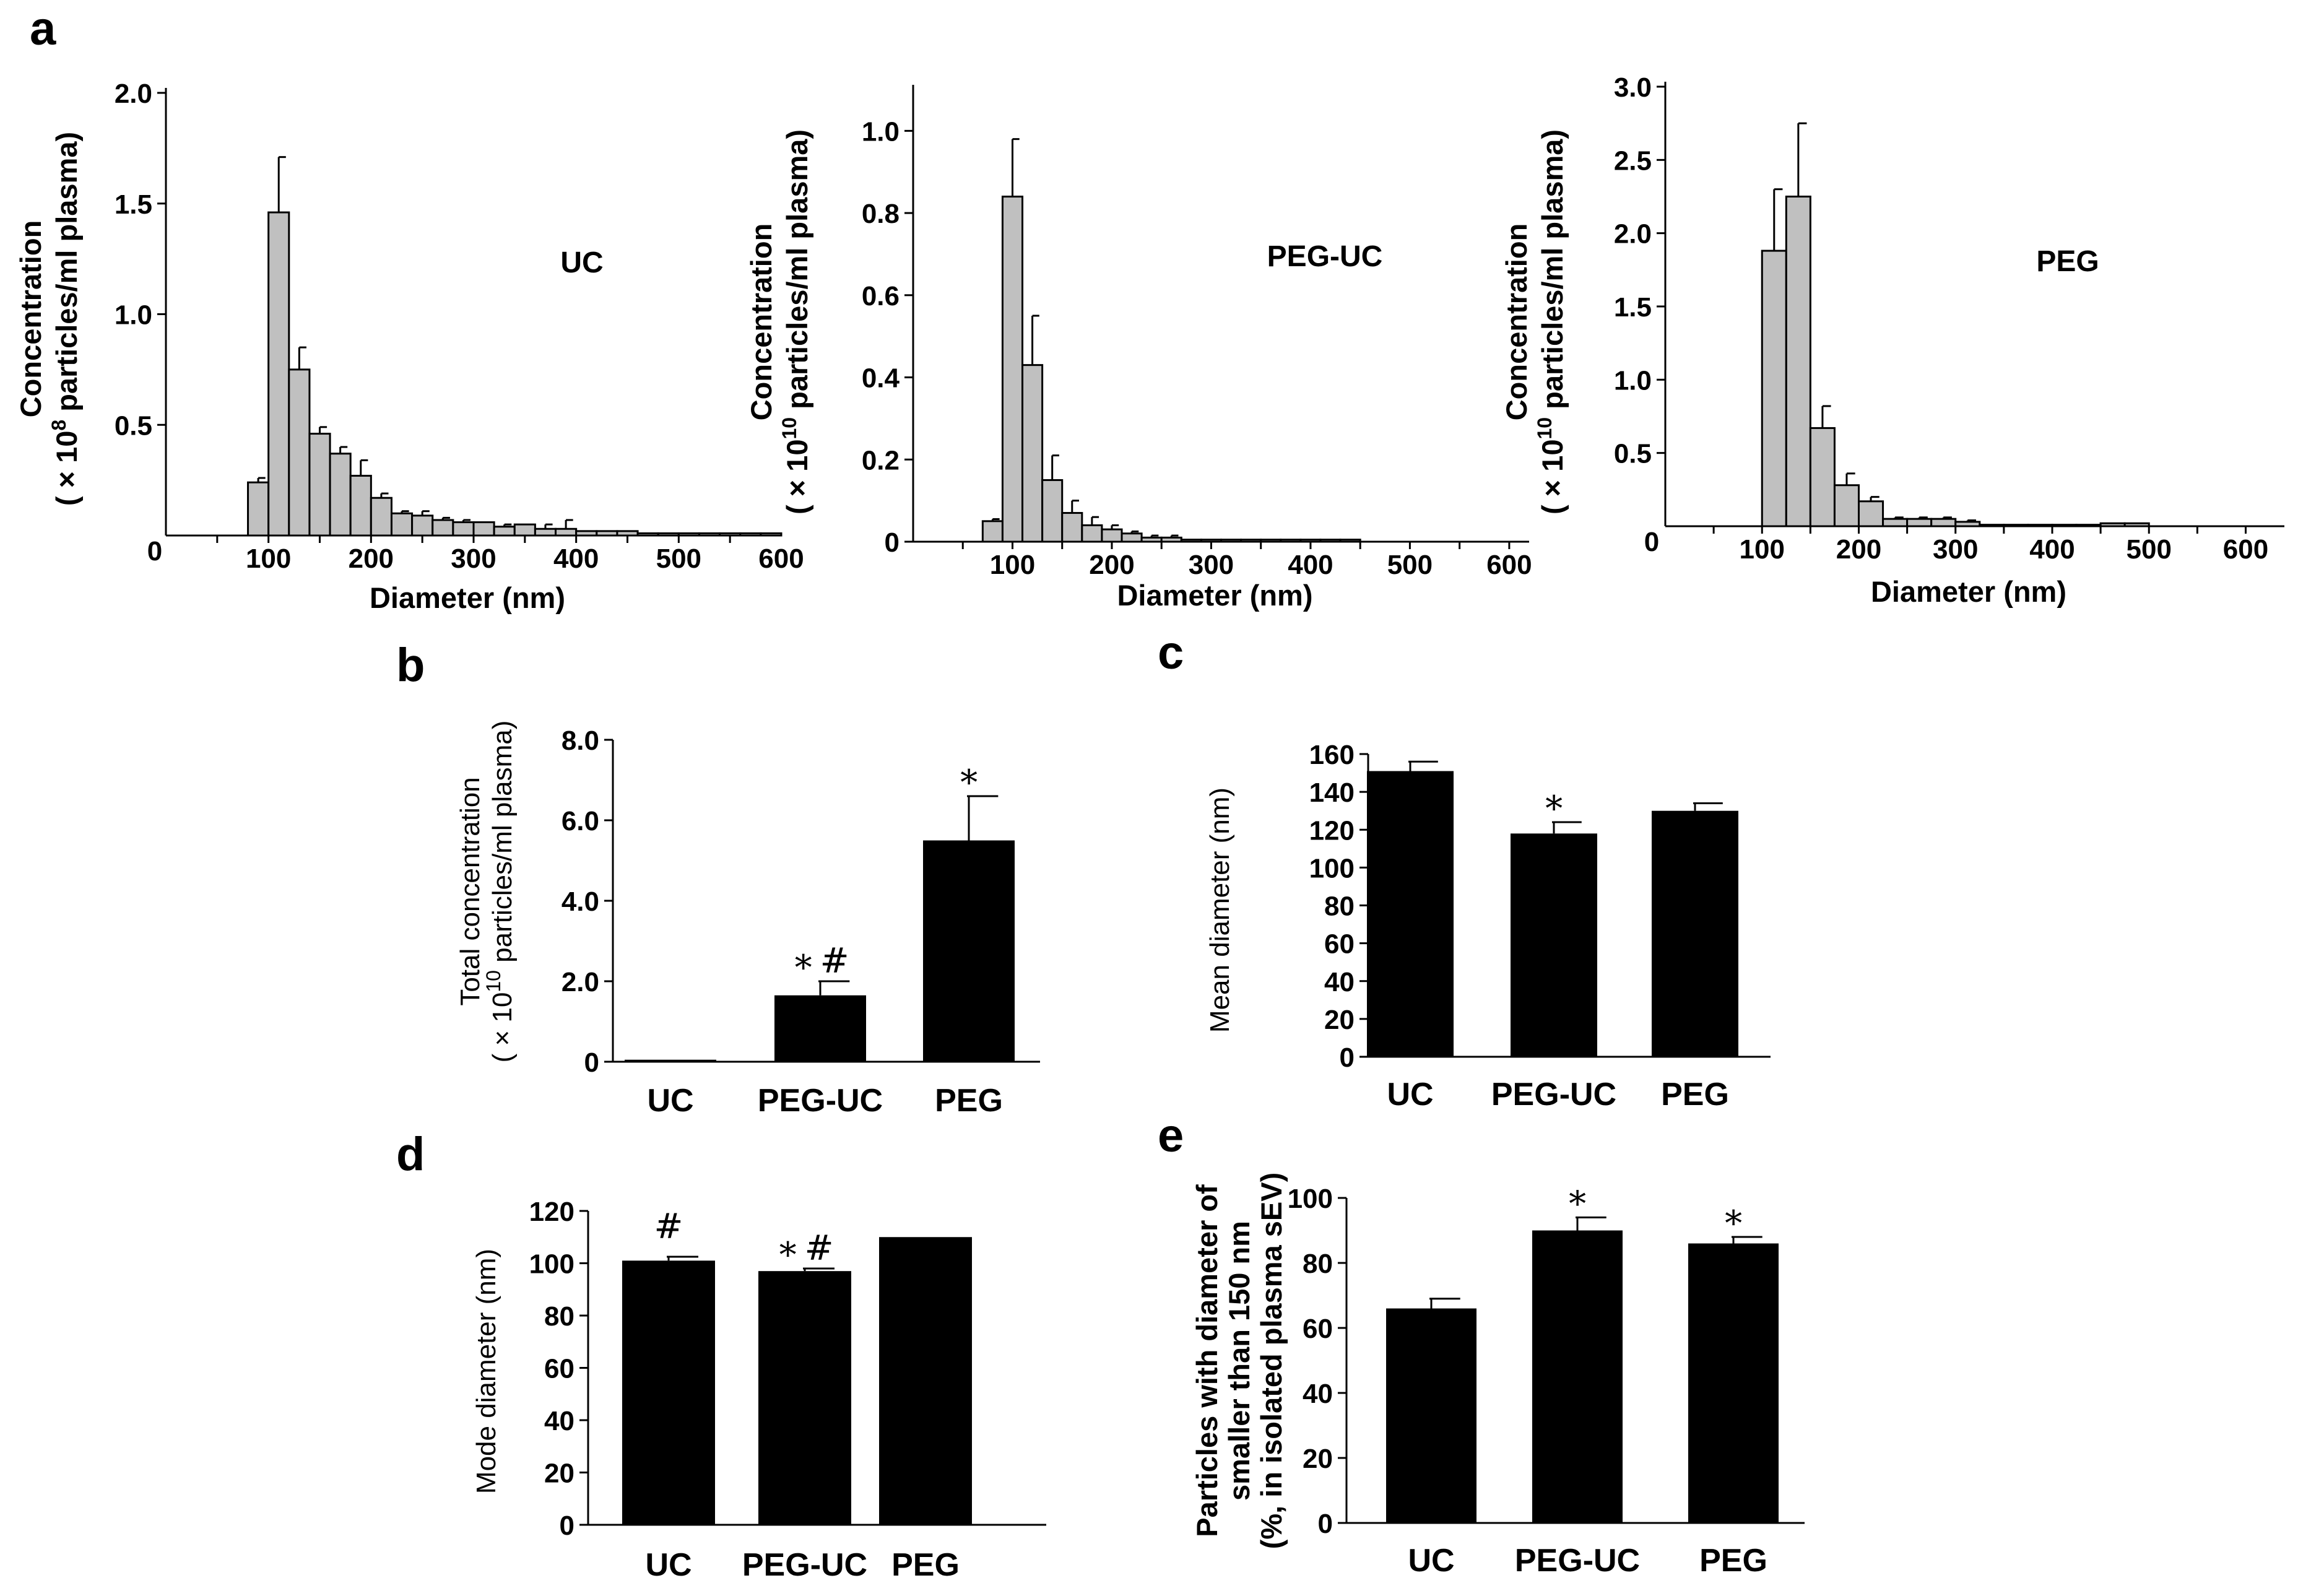  What do you see at coordinates (1325, 256) in the screenshot?
I see `histogram-title: PEG-UC` at bounding box center [1325, 256].